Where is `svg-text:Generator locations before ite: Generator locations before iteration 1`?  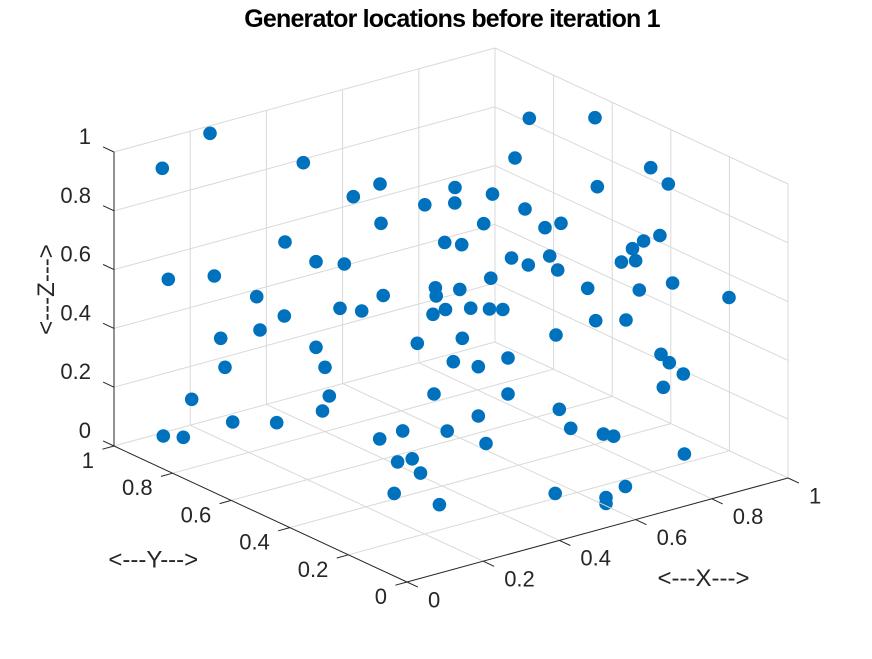
svg-text:Generator locations before ite: Generator locations before iteration 1 is located at coordinates (452, 19).